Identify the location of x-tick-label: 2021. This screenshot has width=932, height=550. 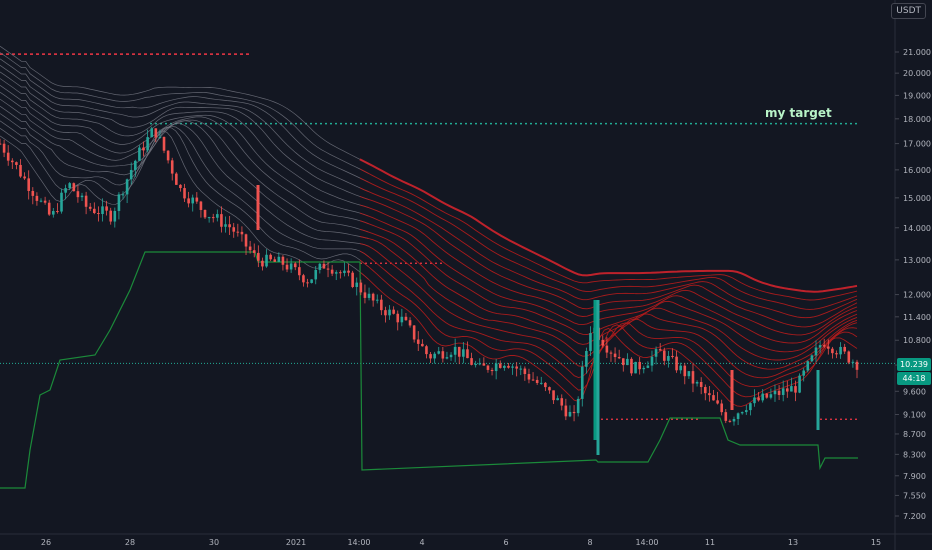
(296, 542).